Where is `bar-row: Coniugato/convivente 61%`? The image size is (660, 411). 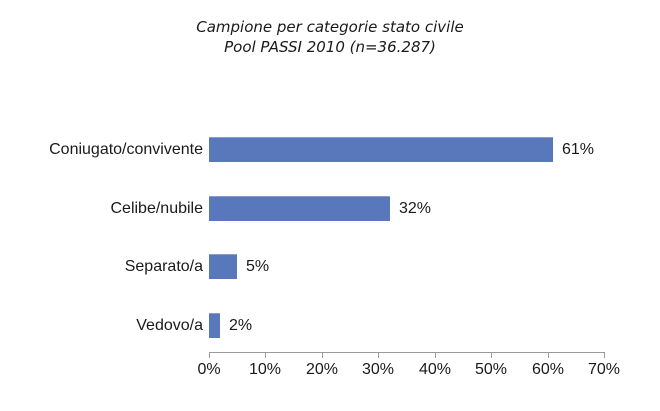 bar-row: Coniugato/convivente 61% is located at coordinates (330, 149).